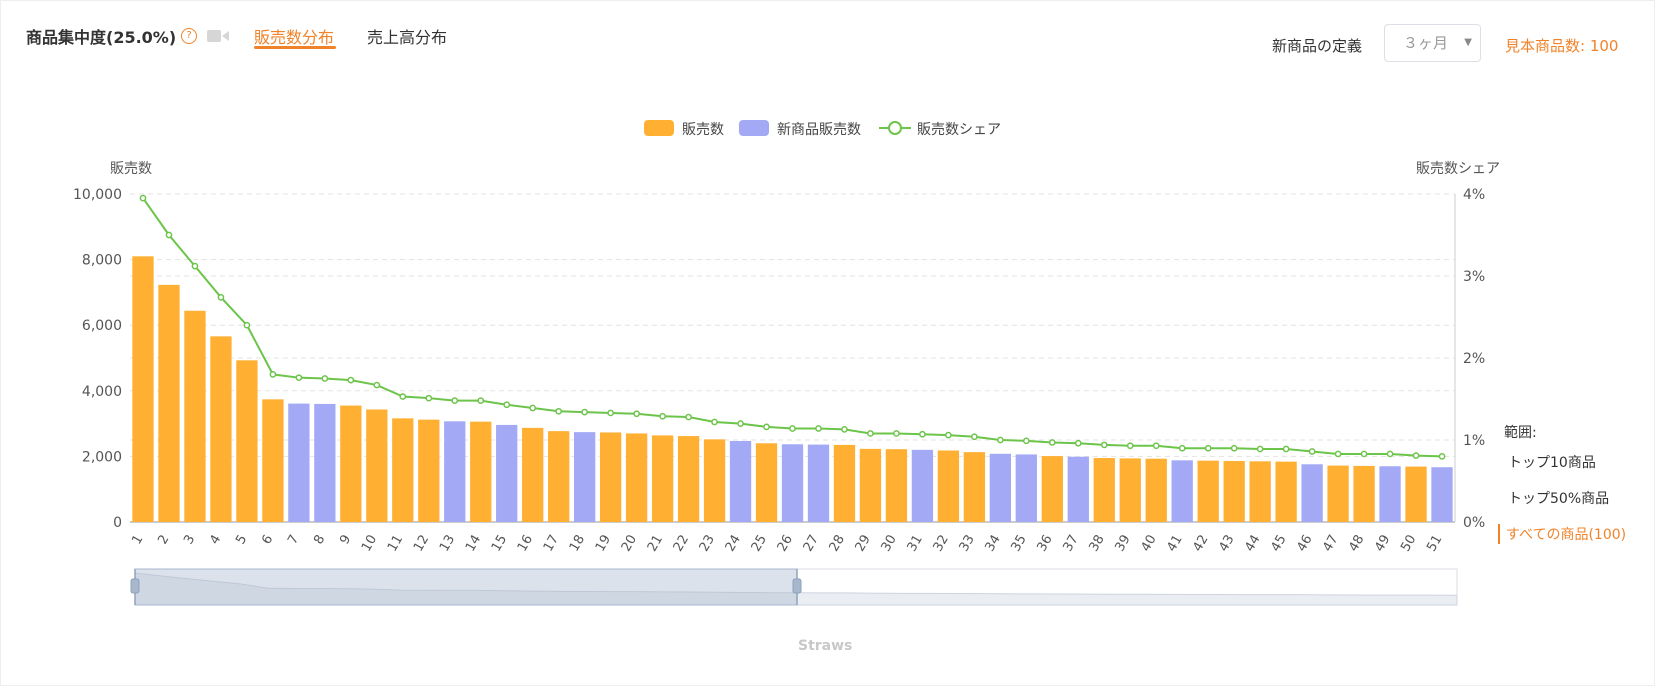 This screenshot has width=1657, height=688. Describe the element at coordinates (1070, 544) in the screenshot. I see `x-tick-label: 37` at that location.